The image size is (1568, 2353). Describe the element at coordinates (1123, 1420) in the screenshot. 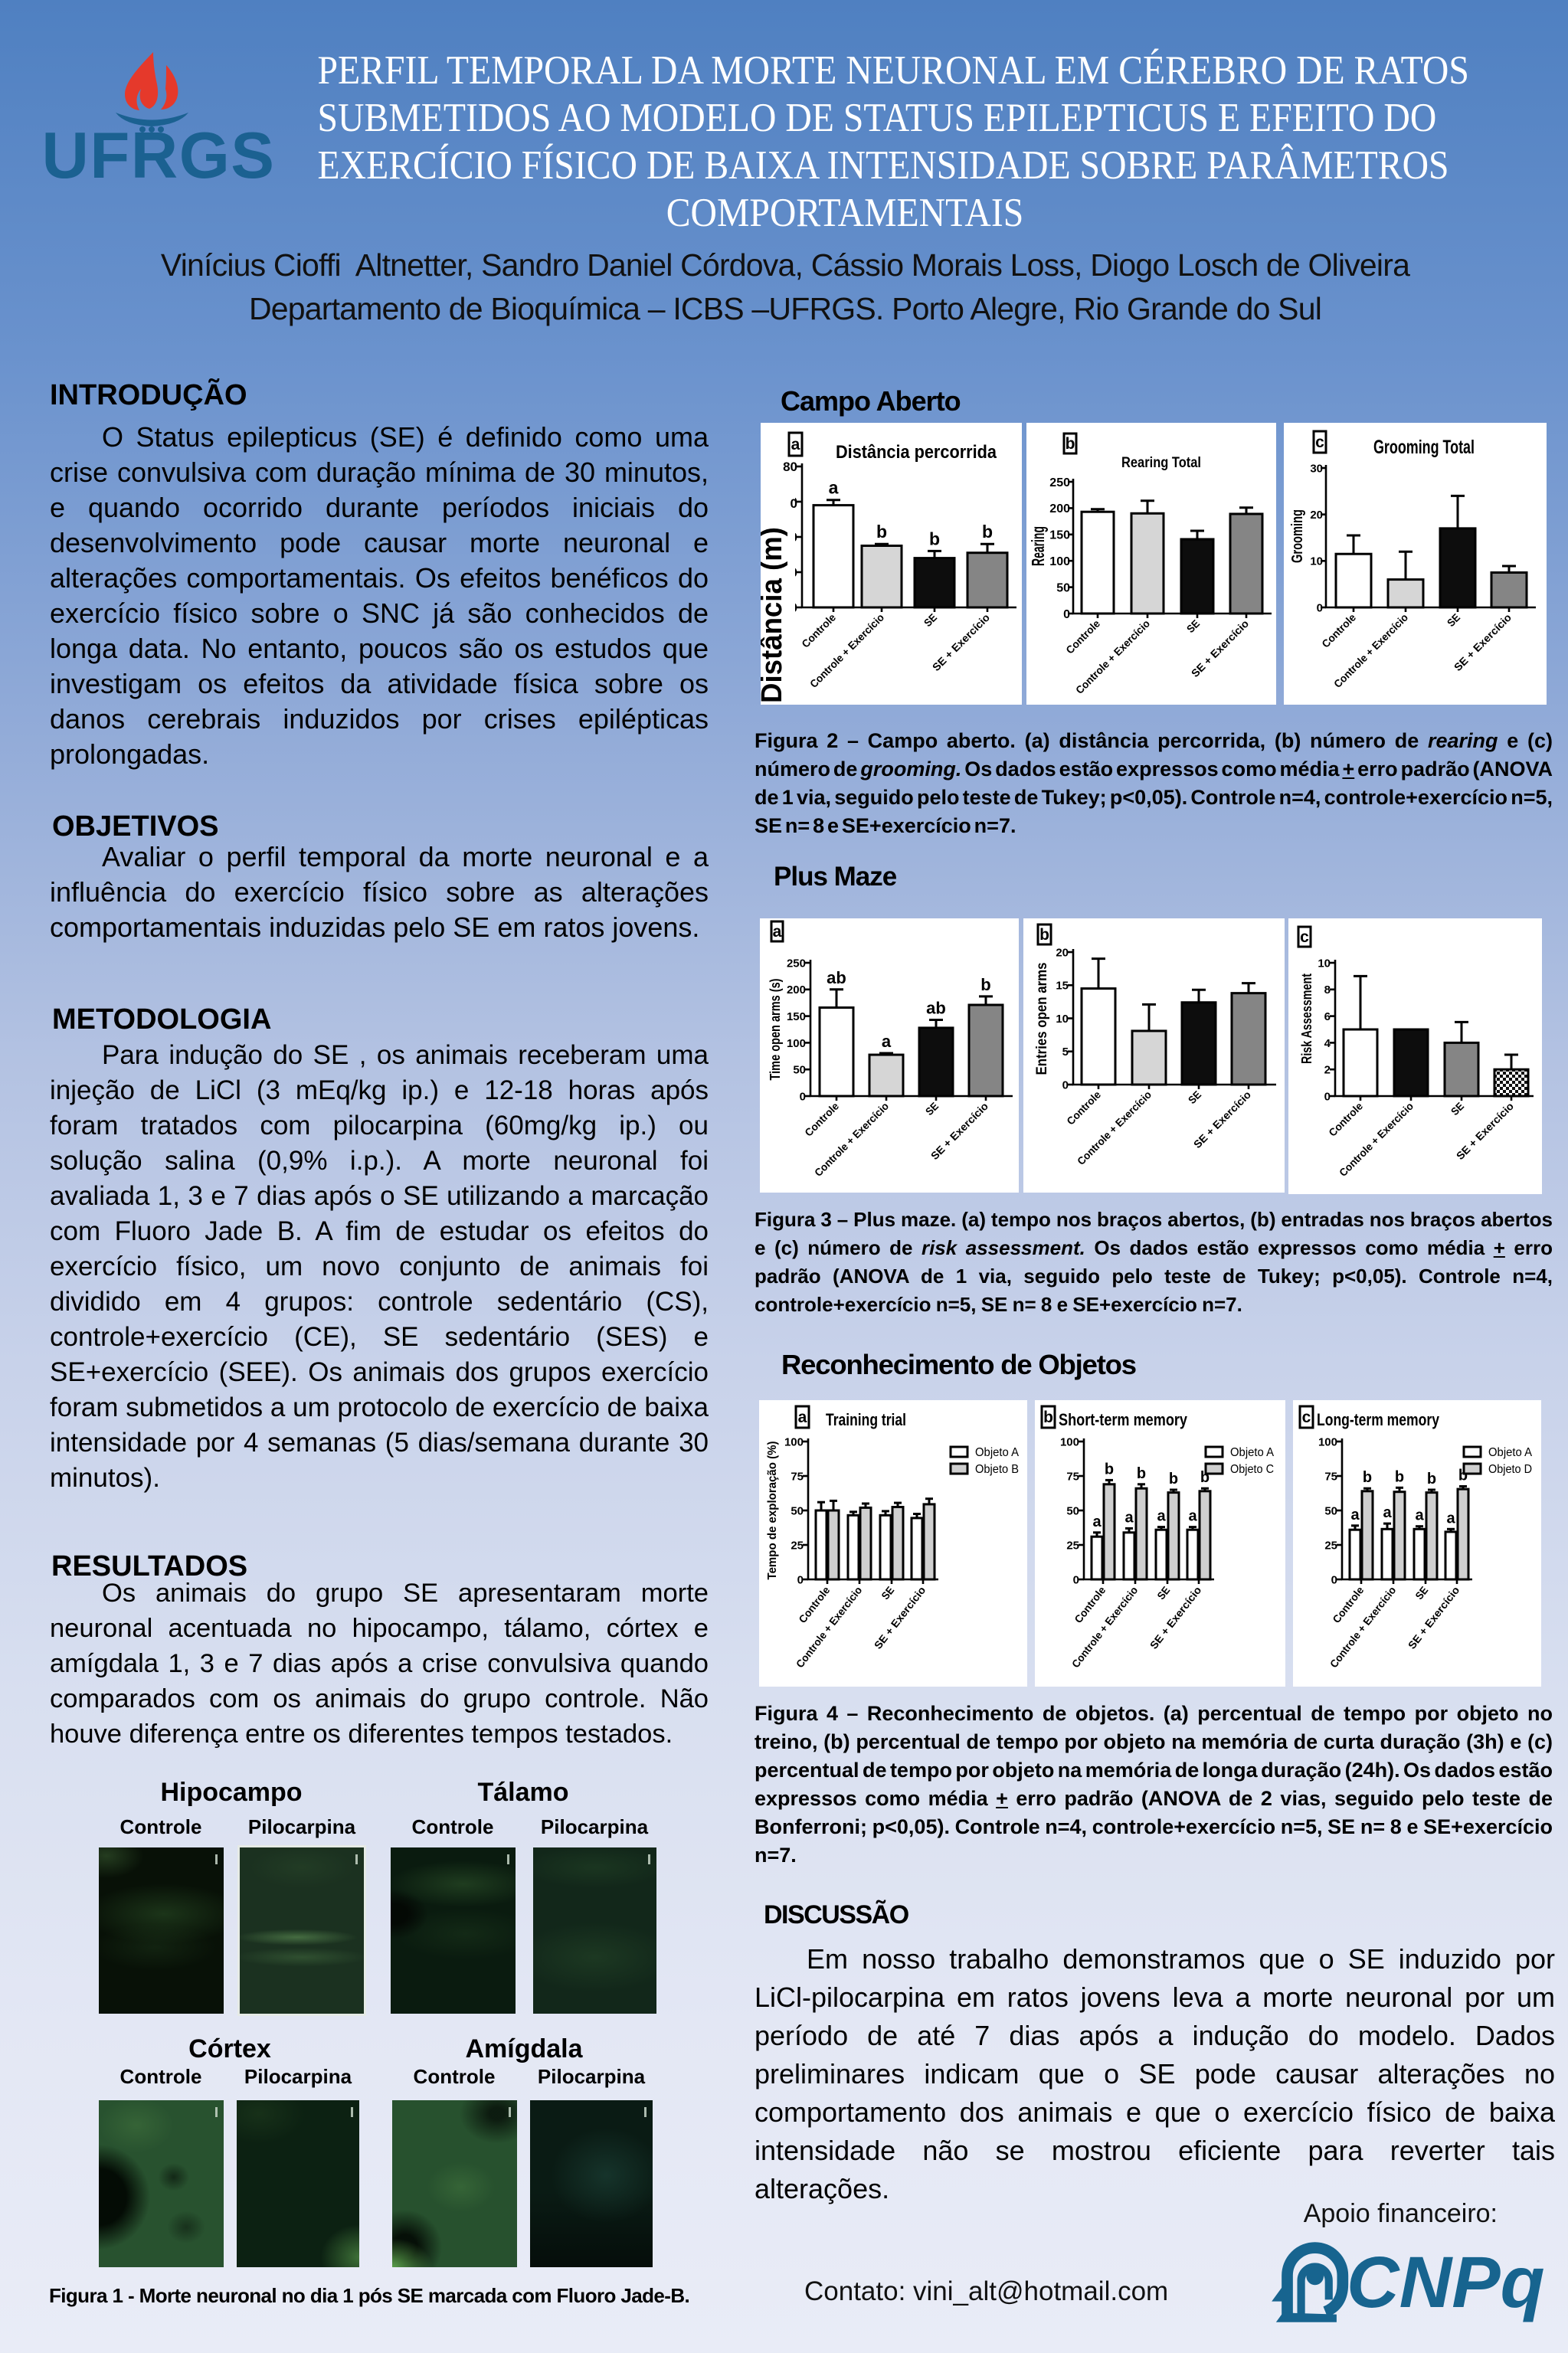

I see `svg-text: Short-term memory` at that location.